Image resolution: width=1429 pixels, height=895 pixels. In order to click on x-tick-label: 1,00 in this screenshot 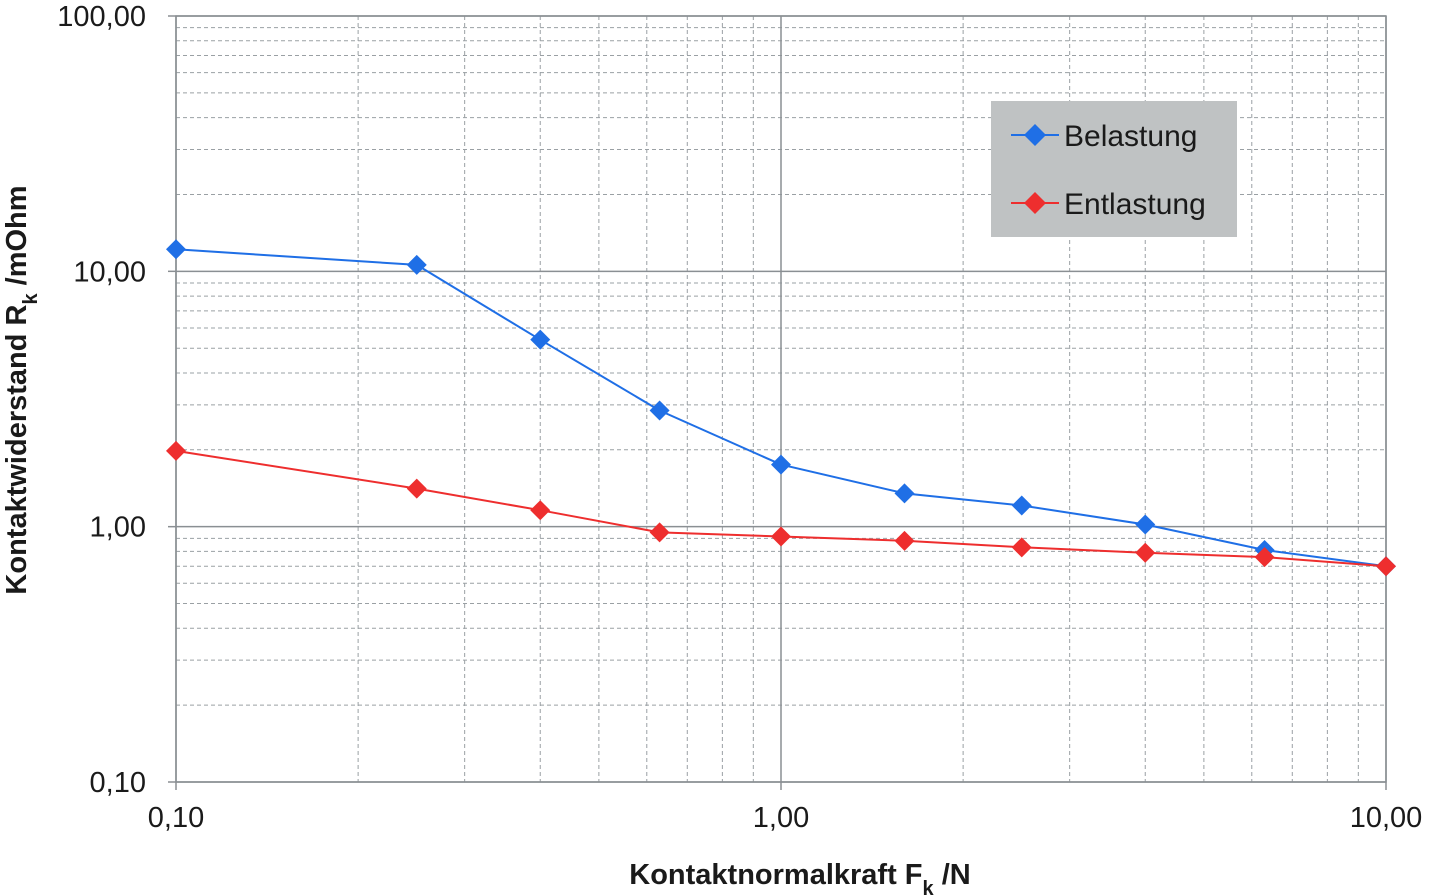, I will do `click(781, 818)`.